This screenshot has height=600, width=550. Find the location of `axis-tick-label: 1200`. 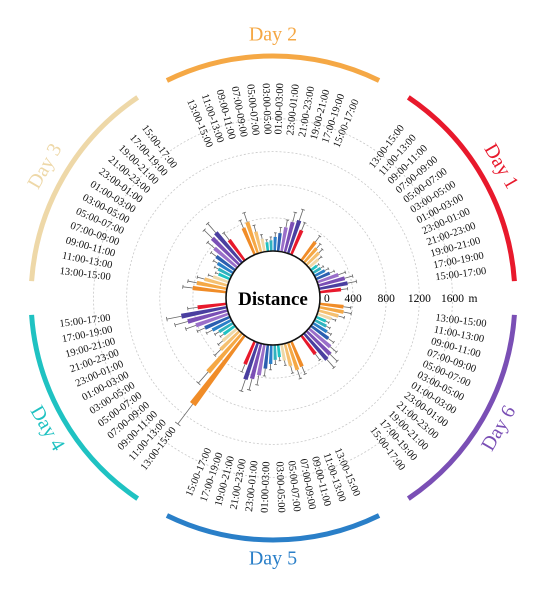

axis-tick-label: 1200 is located at coordinates (419, 299).